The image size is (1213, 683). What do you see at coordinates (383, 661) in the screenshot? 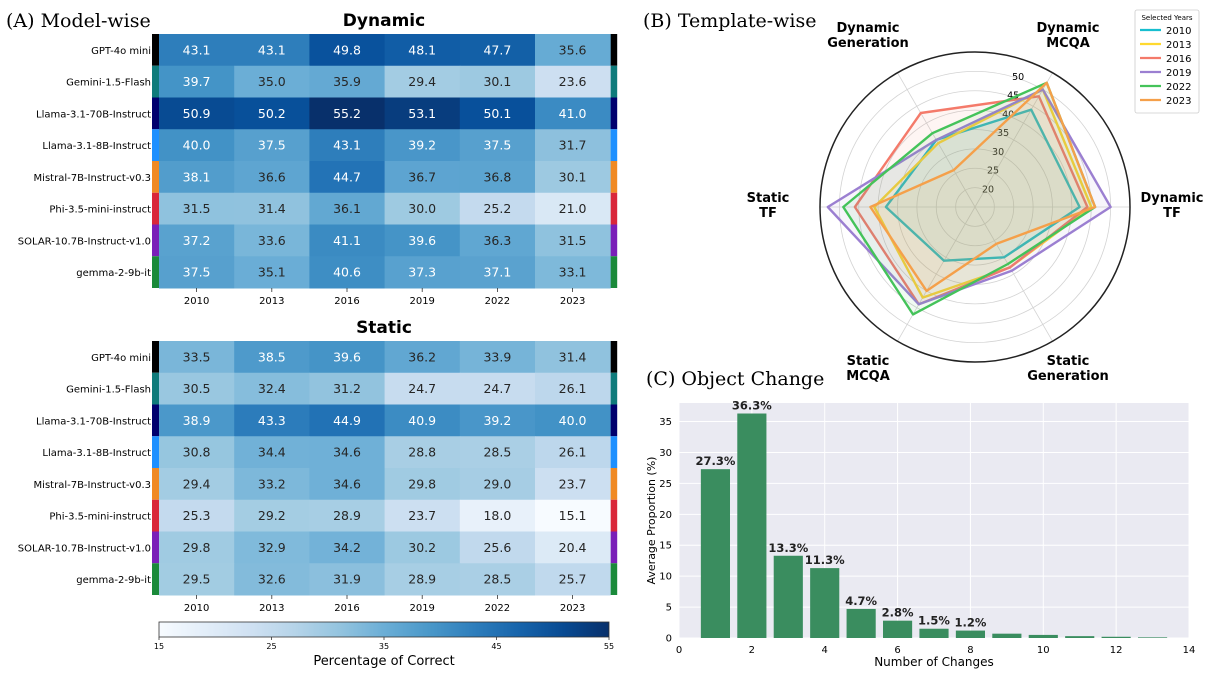
I see `colorbar-label: Percentage of Correct` at bounding box center [383, 661].